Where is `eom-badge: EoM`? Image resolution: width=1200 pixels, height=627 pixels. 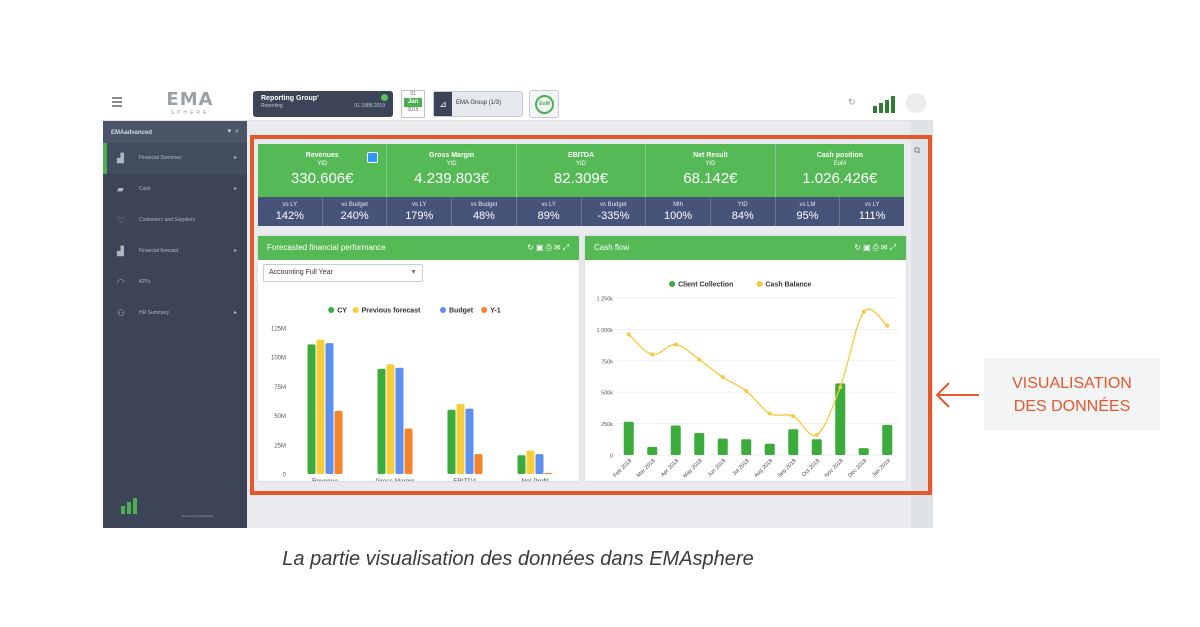 eom-badge: EoM is located at coordinates (544, 104).